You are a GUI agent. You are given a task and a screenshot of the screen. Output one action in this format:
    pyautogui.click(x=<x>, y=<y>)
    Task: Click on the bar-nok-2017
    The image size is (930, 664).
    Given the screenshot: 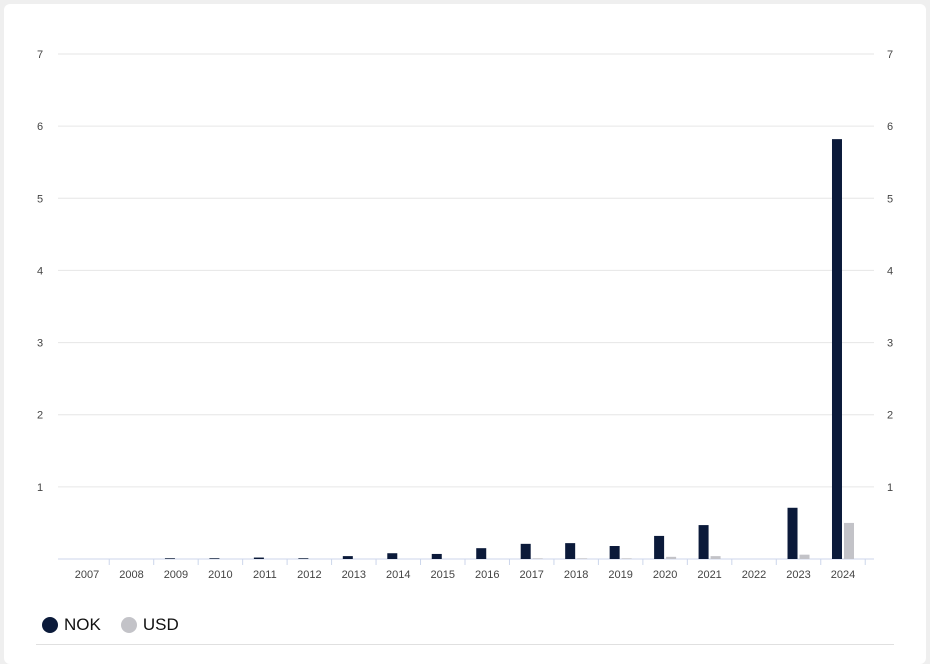 What is the action you would take?
    pyautogui.click(x=525, y=551)
    